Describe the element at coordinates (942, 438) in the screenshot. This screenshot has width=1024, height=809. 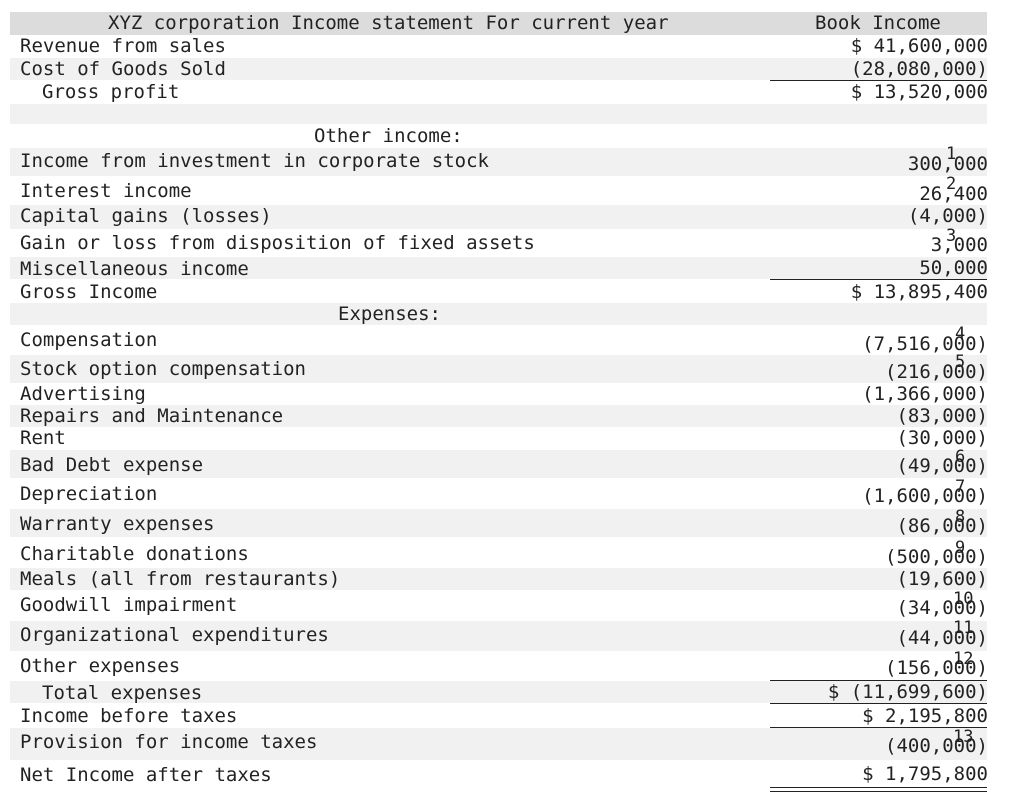
I see `expense-value: (30,000)` at that location.